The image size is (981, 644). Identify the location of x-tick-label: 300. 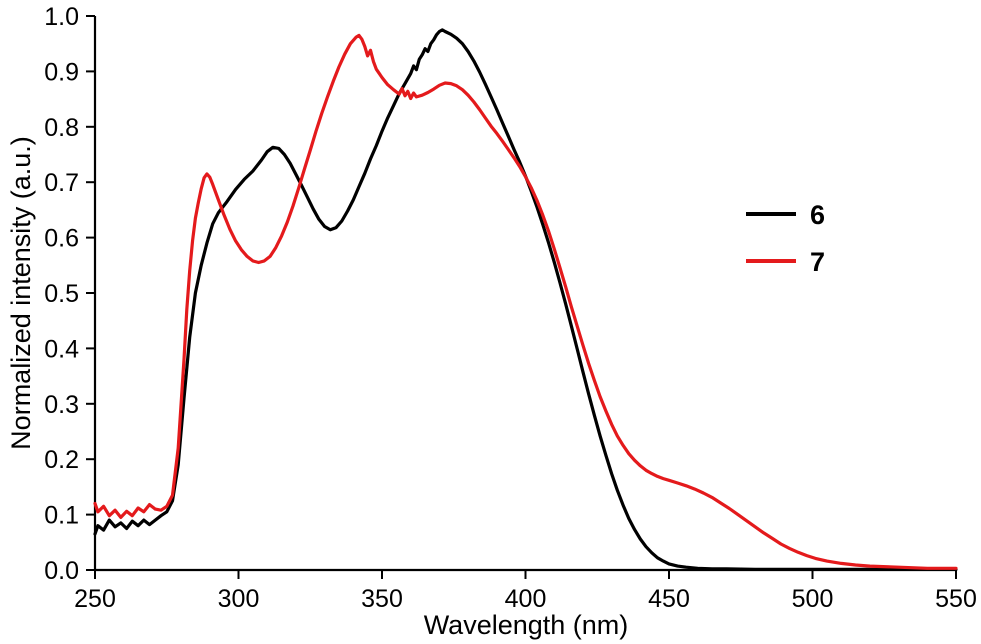
(239, 599).